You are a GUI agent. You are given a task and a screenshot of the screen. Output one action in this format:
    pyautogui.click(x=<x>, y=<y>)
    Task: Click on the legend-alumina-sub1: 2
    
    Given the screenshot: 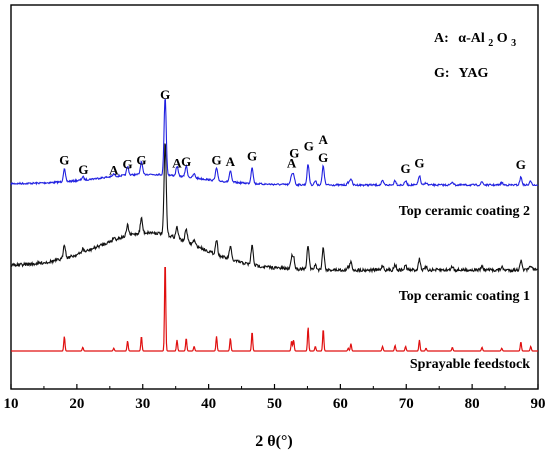 What is the action you would take?
    pyautogui.click(x=490, y=43)
    